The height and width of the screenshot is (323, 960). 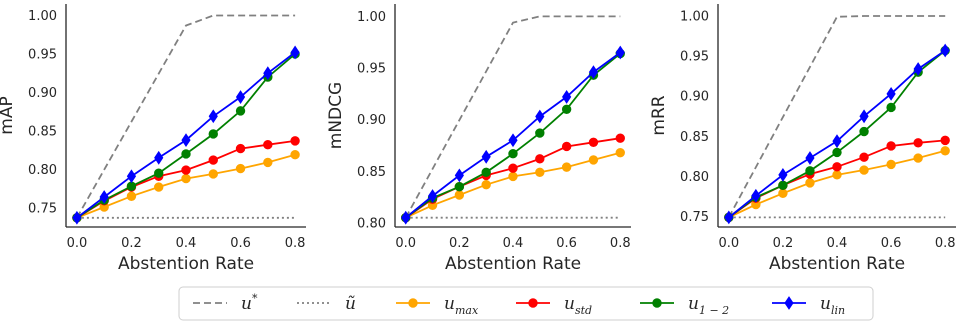 I want to click on y-axis-title: mNDCG, so click(x=336, y=115).